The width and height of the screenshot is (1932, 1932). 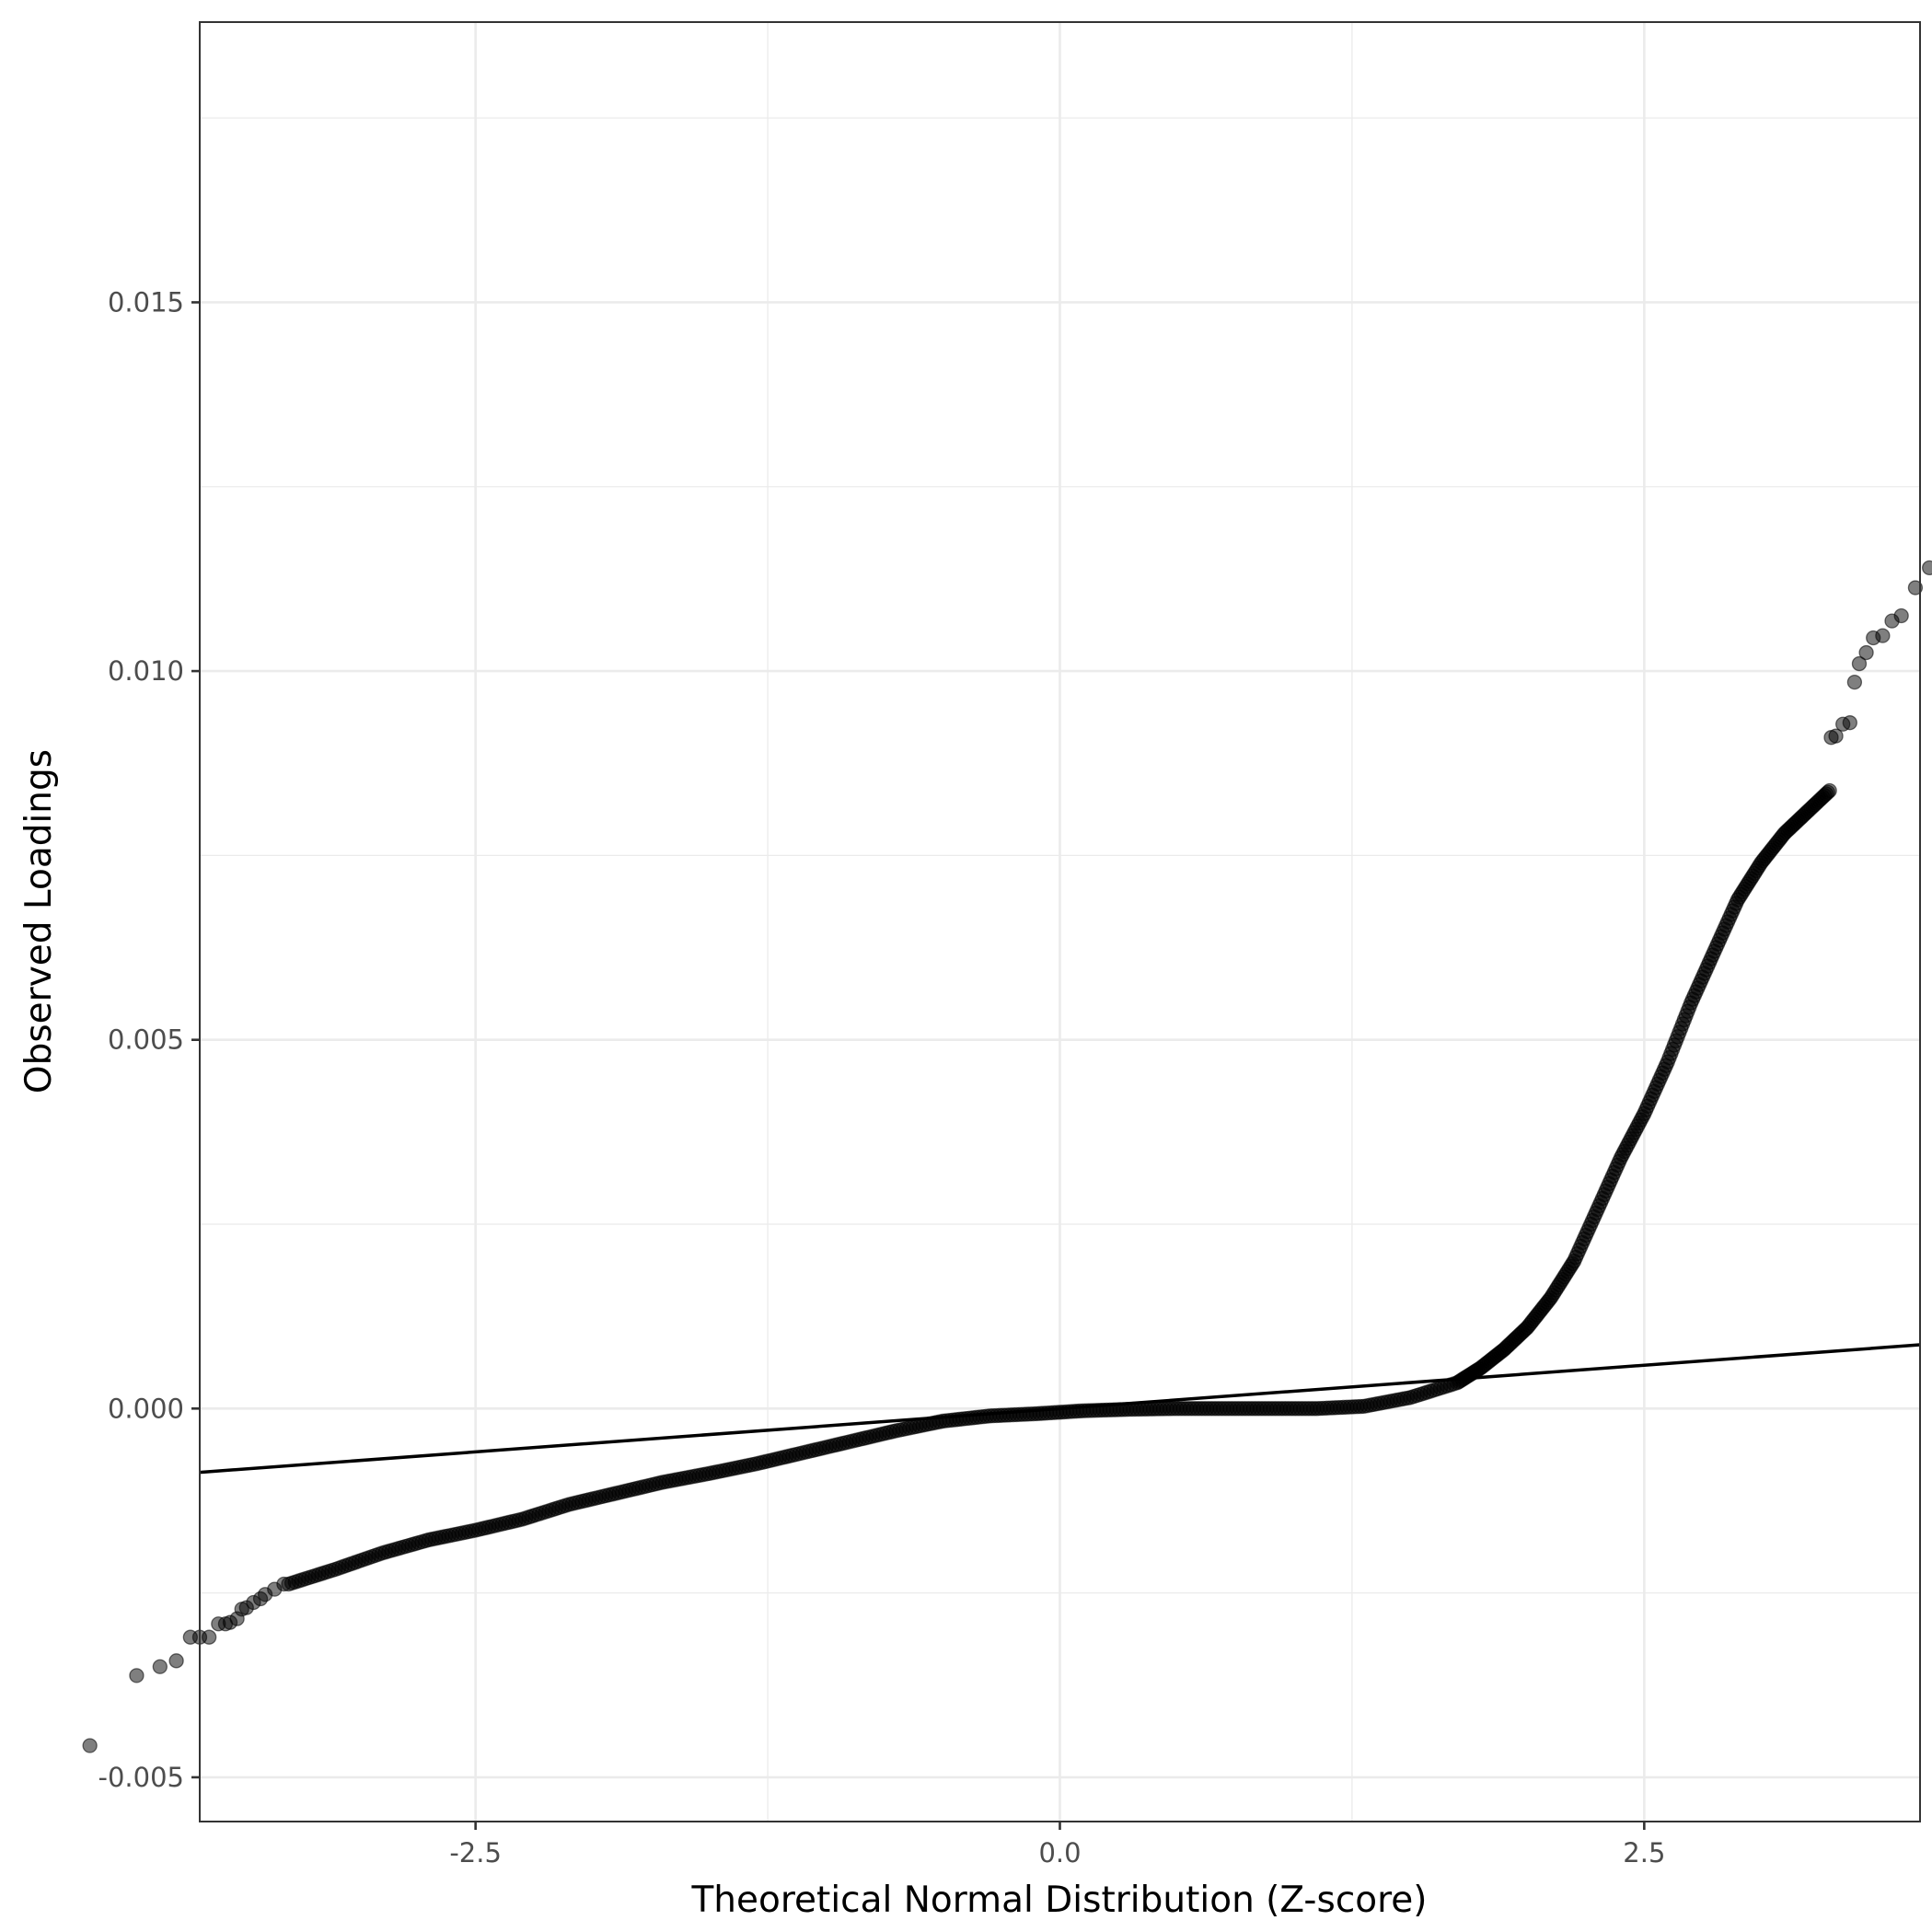 I want to click on y-axis: -0.005 0.000 0.005 0.010 0.015, so click(x=149, y=1039).